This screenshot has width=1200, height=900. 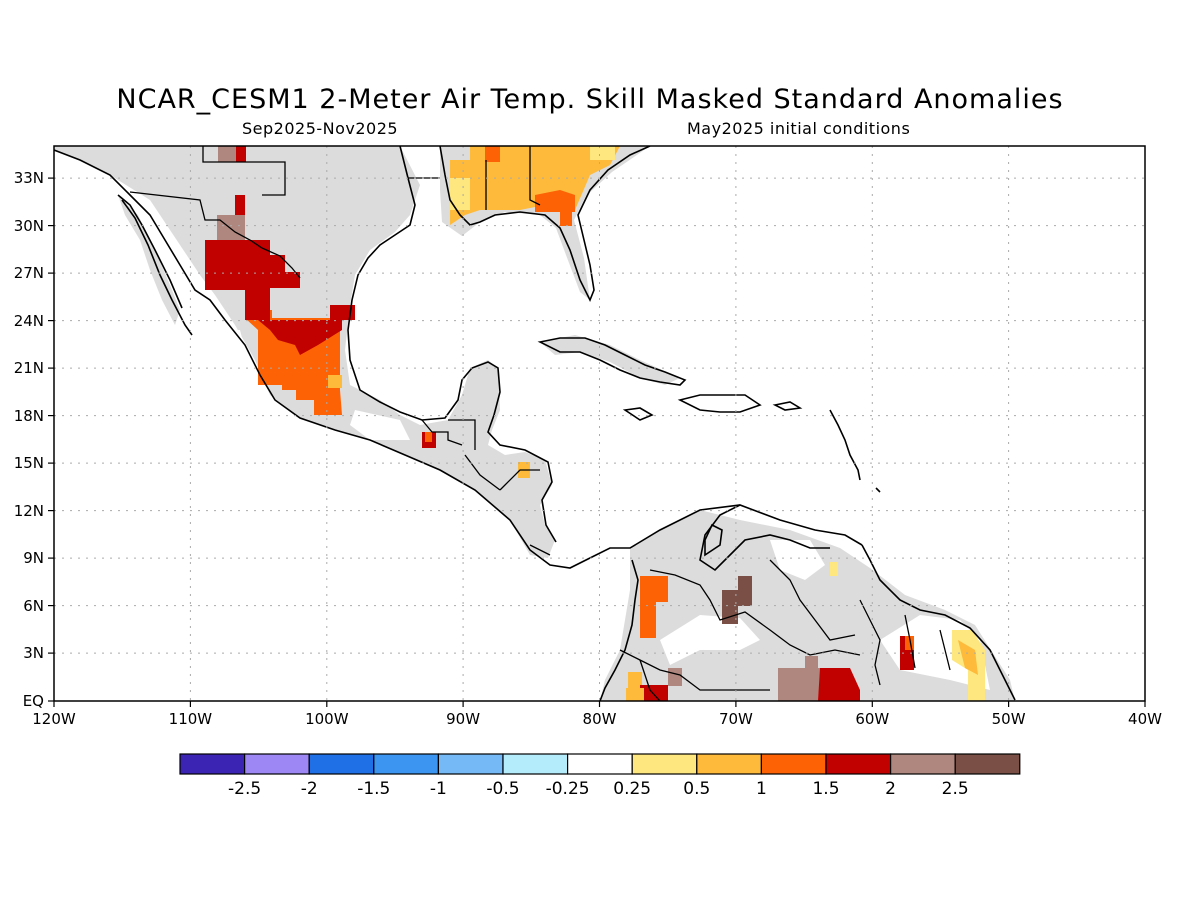 I want to click on lat-label: EQ, so click(x=33, y=701).